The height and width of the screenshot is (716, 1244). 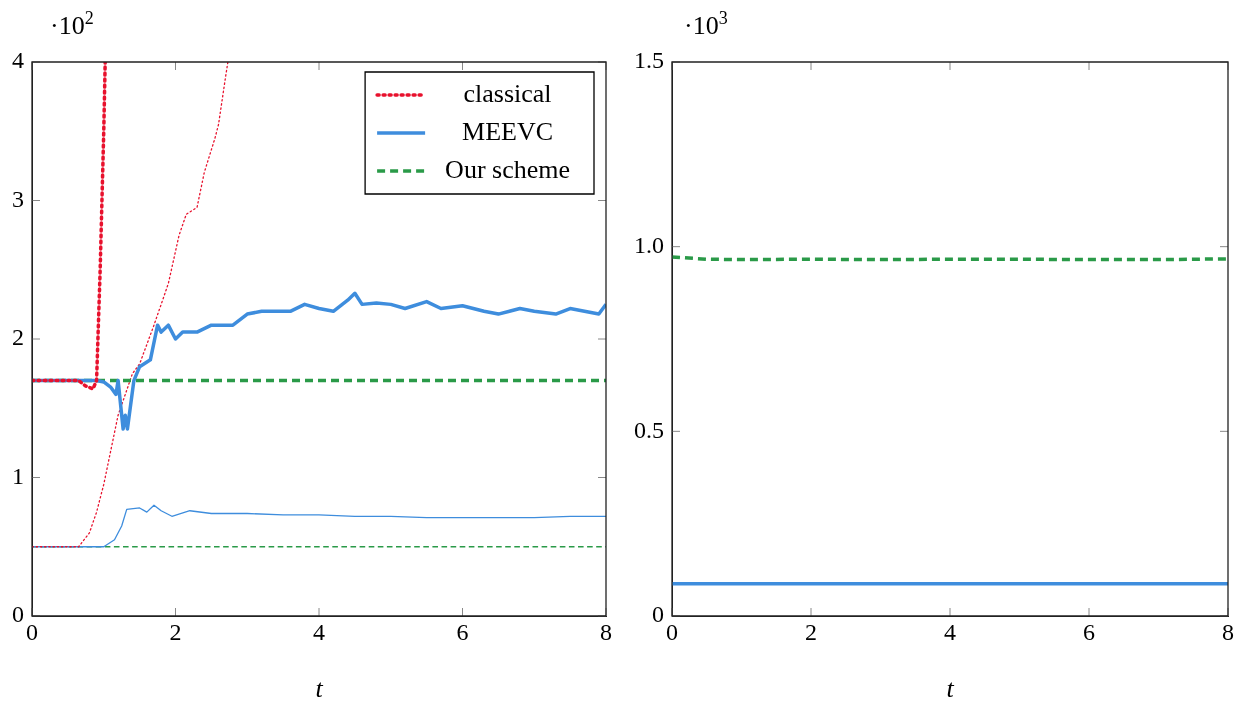 What do you see at coordinates (18, 337) in the screenshot?
I see `y-tick-label: 2` at bounding box center [18, 337].